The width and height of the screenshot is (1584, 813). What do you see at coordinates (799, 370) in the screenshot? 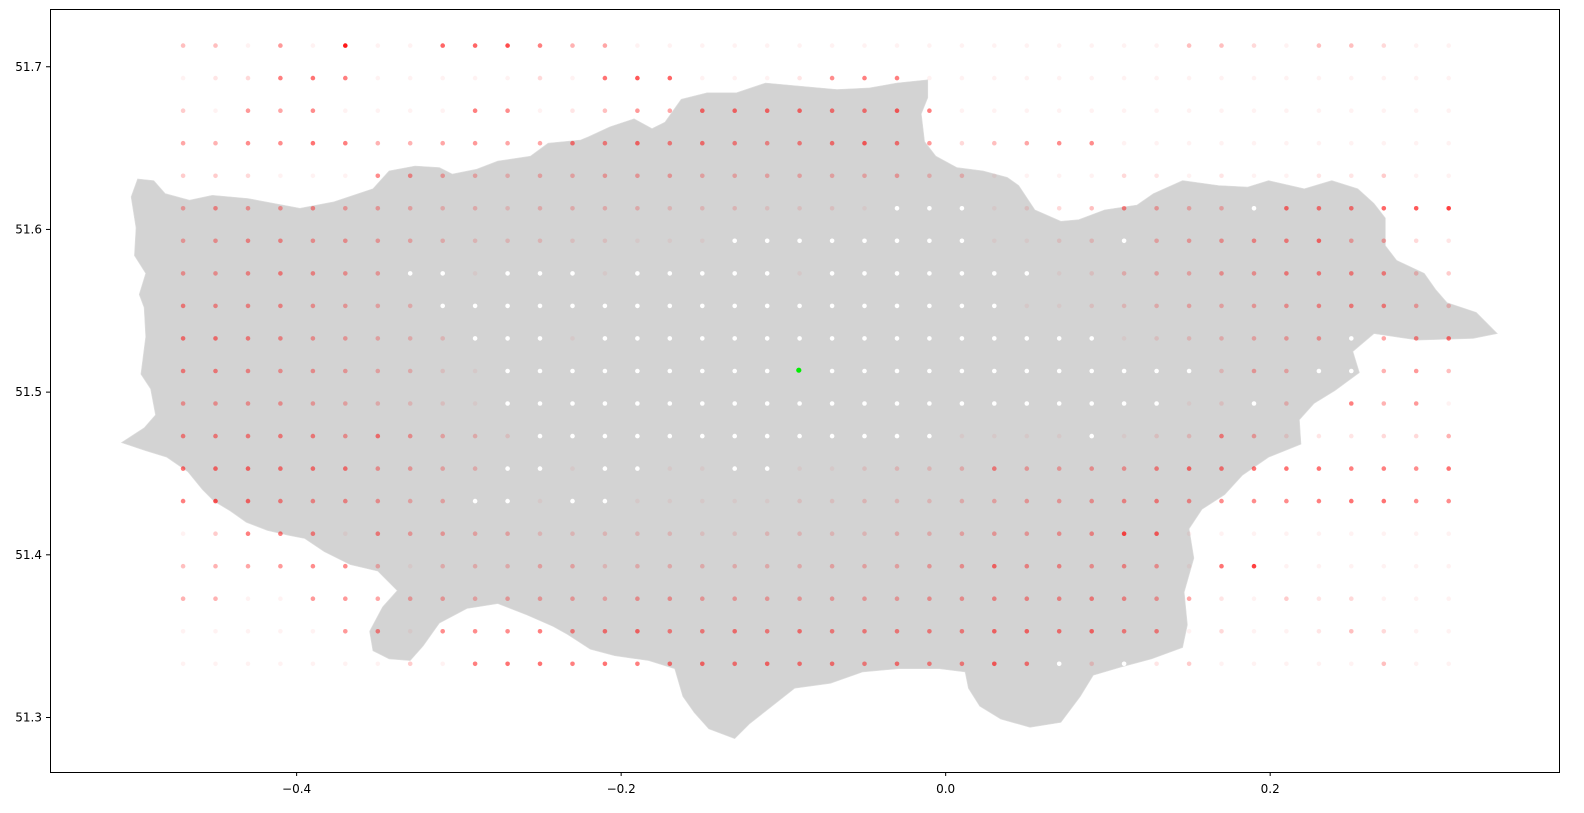
I see `highlight-point` at bounding box center [799, 370].